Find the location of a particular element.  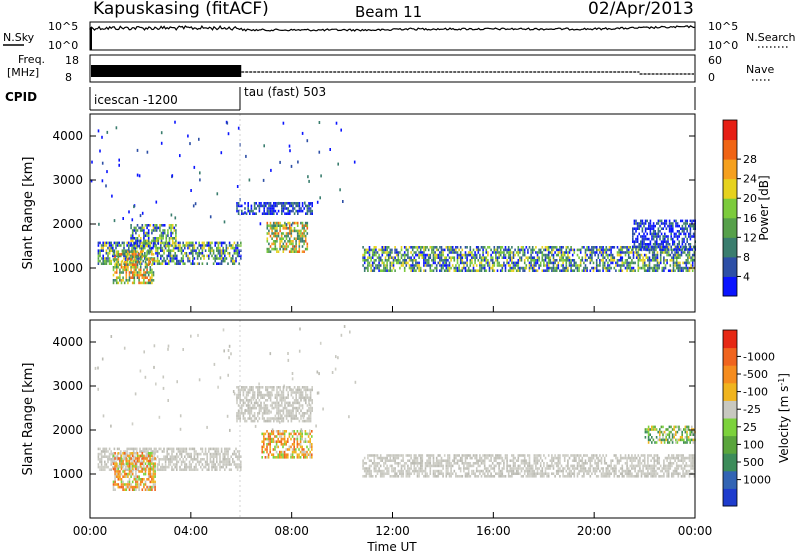

colorbar-swatch is located at coordinates (730, 266).